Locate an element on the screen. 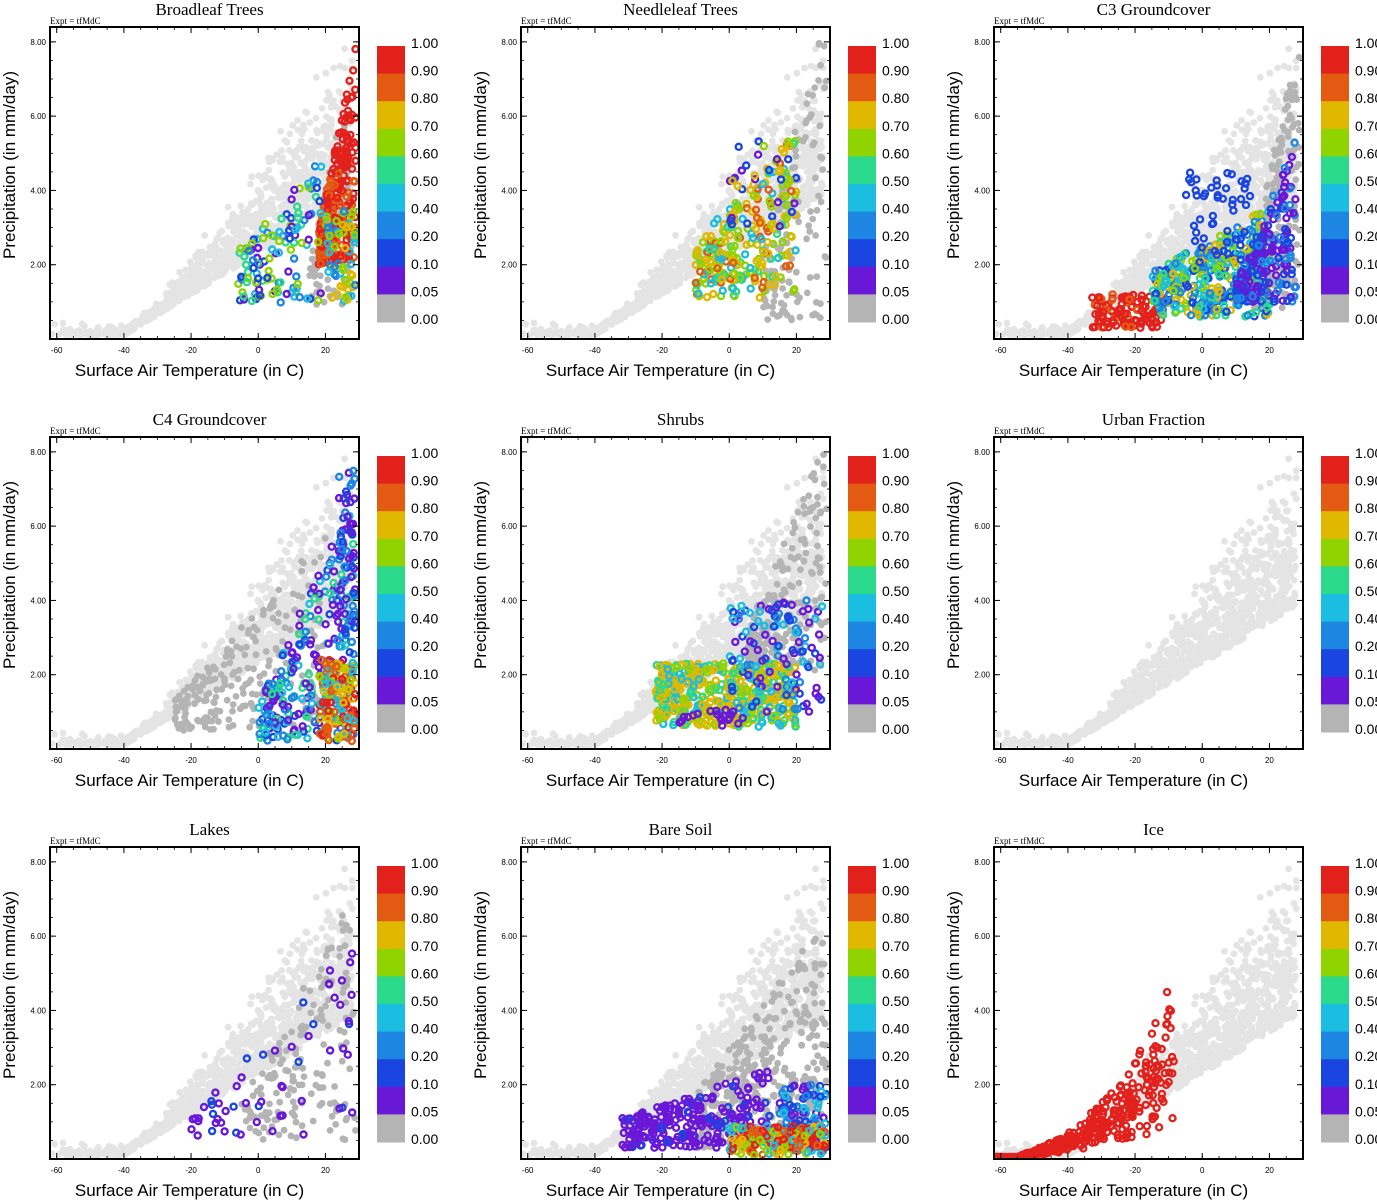 This screenshot has width=1377, height=1200. panel-title: Broadleaf Trees is located at coordinates (209, 9).